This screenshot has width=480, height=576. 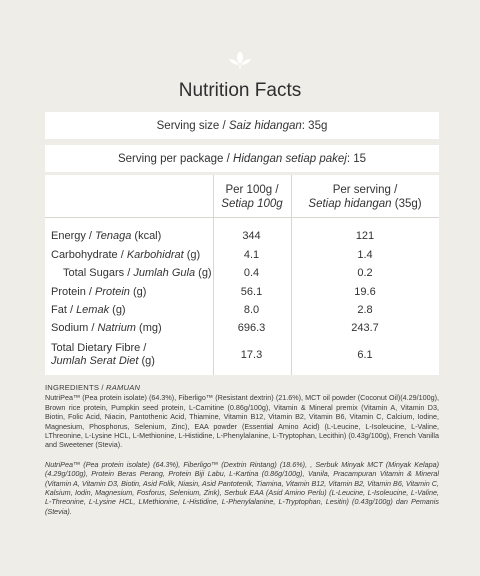 What do you see at coordinates (251, 273) in the screenshot?
I see `value-per-100g: 0.4` at bounding box center [251, 273].